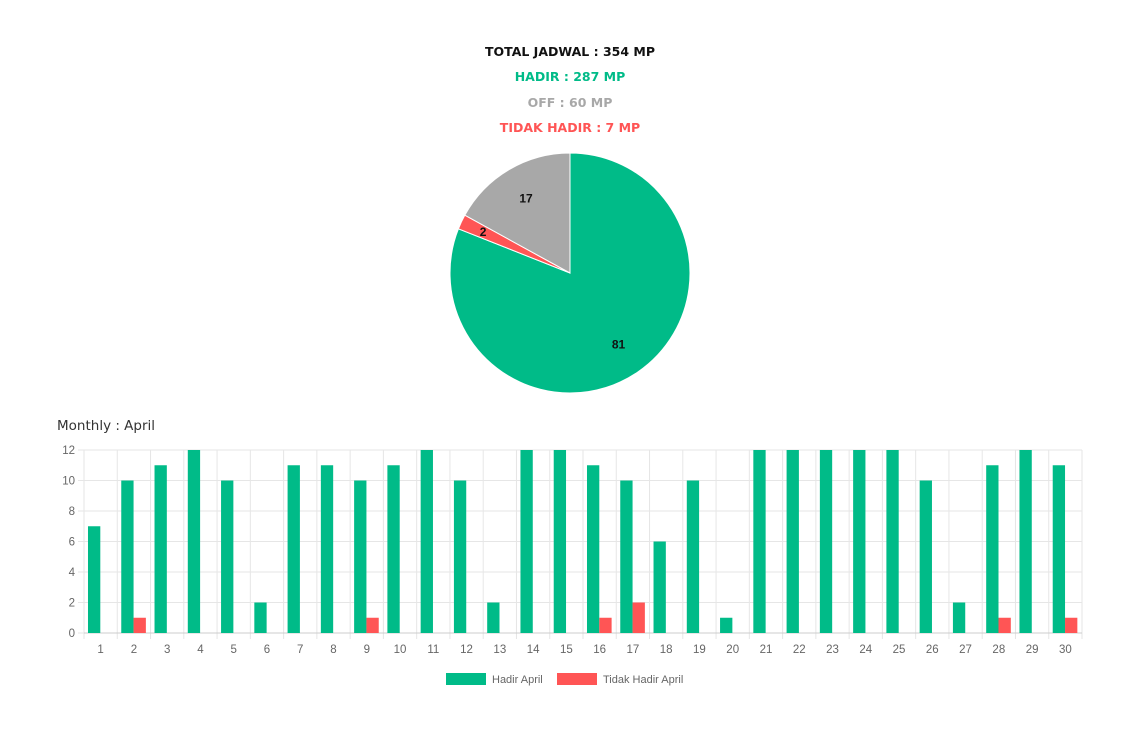 This screenshot has width=1140, height=739. What do you see at coordinates (533, 650) in the screenshot?
I see `x-tick-label: 14` at bounding box center [533, 650].